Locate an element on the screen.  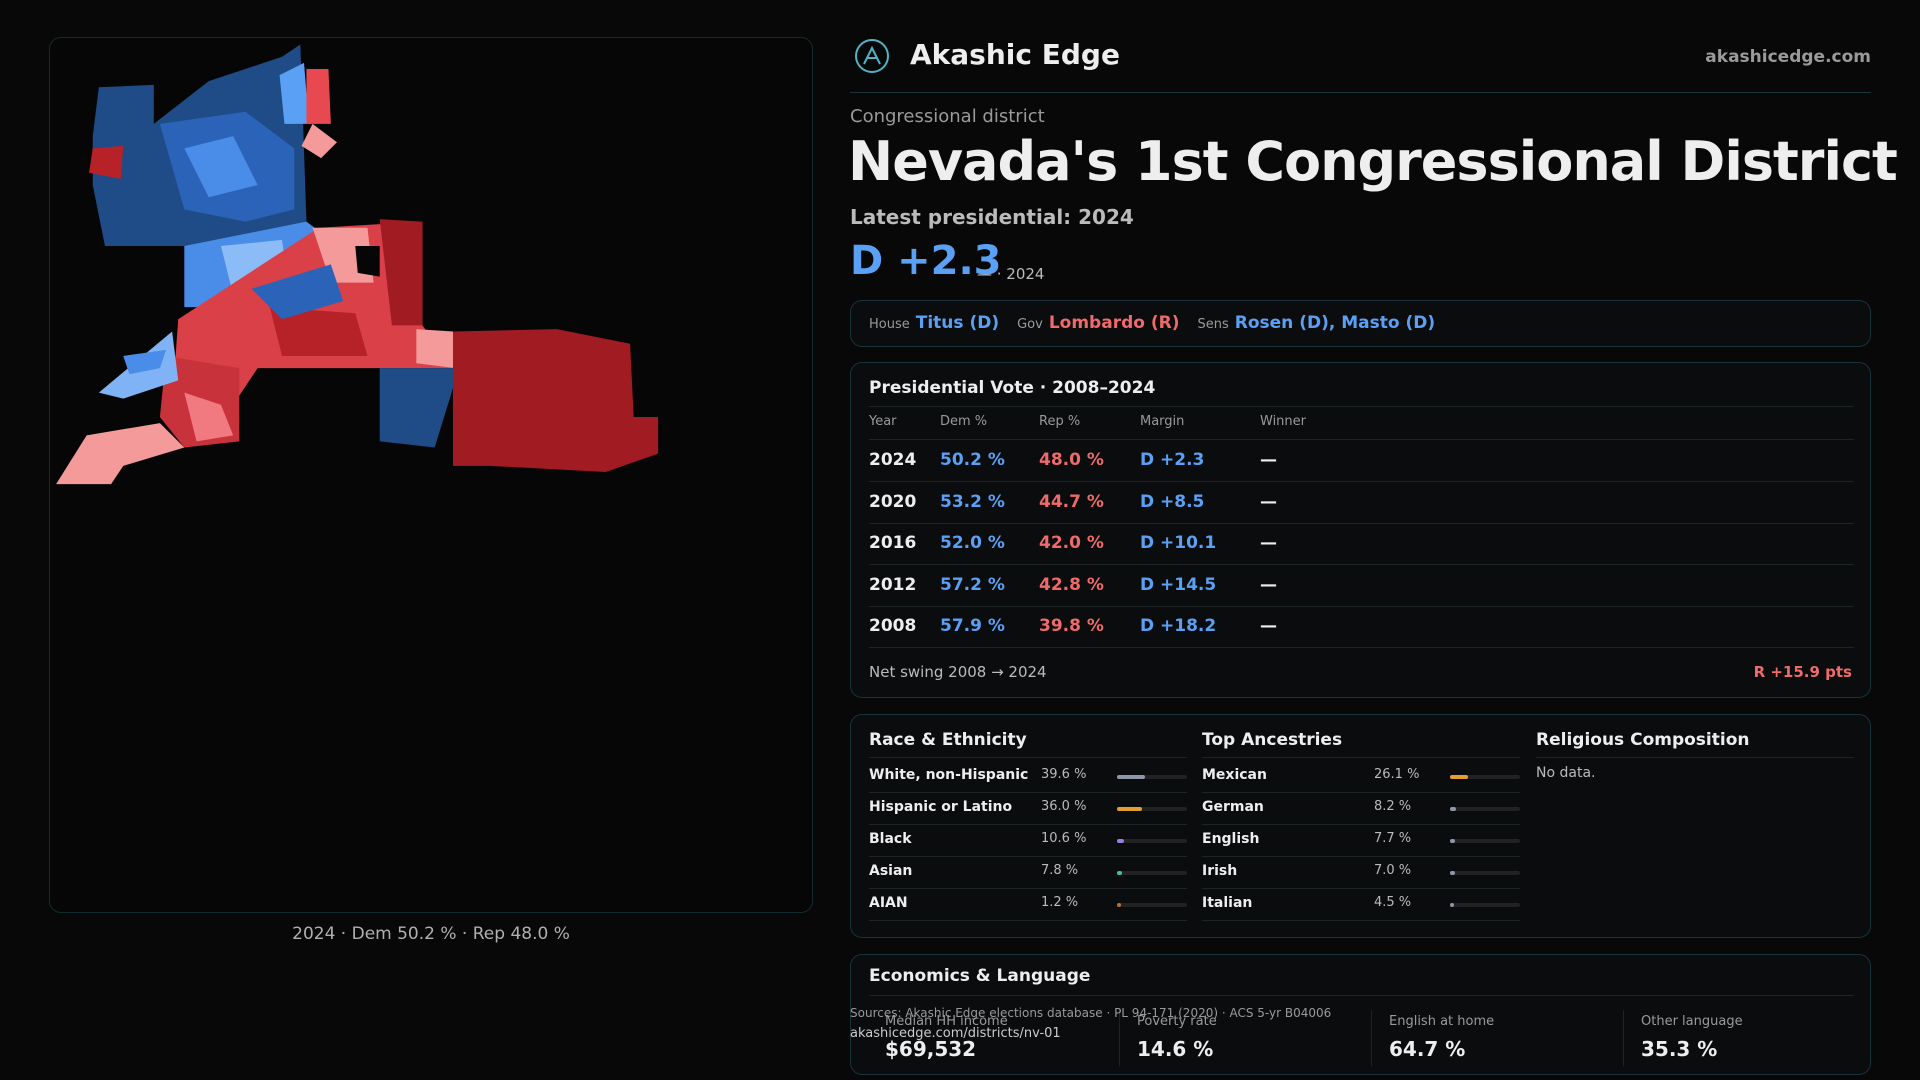
item-pct: 39.6 % is located at coordinates (1064, 774).